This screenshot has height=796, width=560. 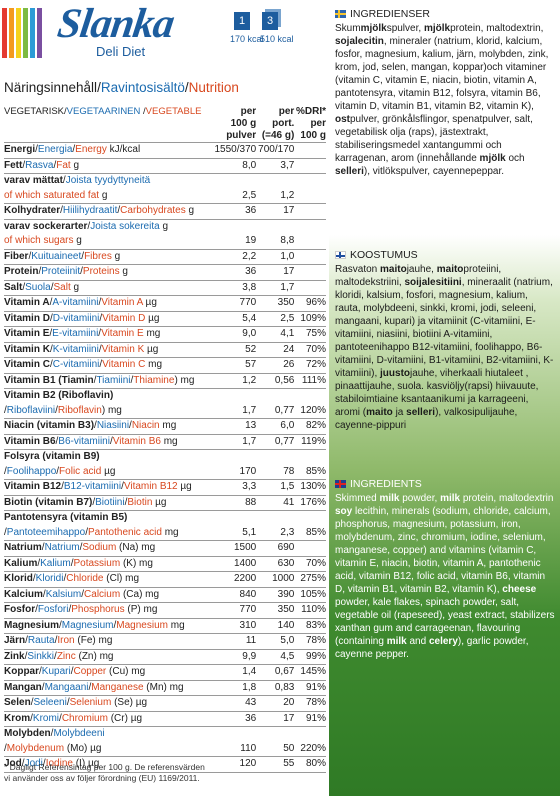 What do you see at coordinates (234, 688) in the screenshot?
I see `nutrient-value: 1,8` at bounding box center [234, 688].